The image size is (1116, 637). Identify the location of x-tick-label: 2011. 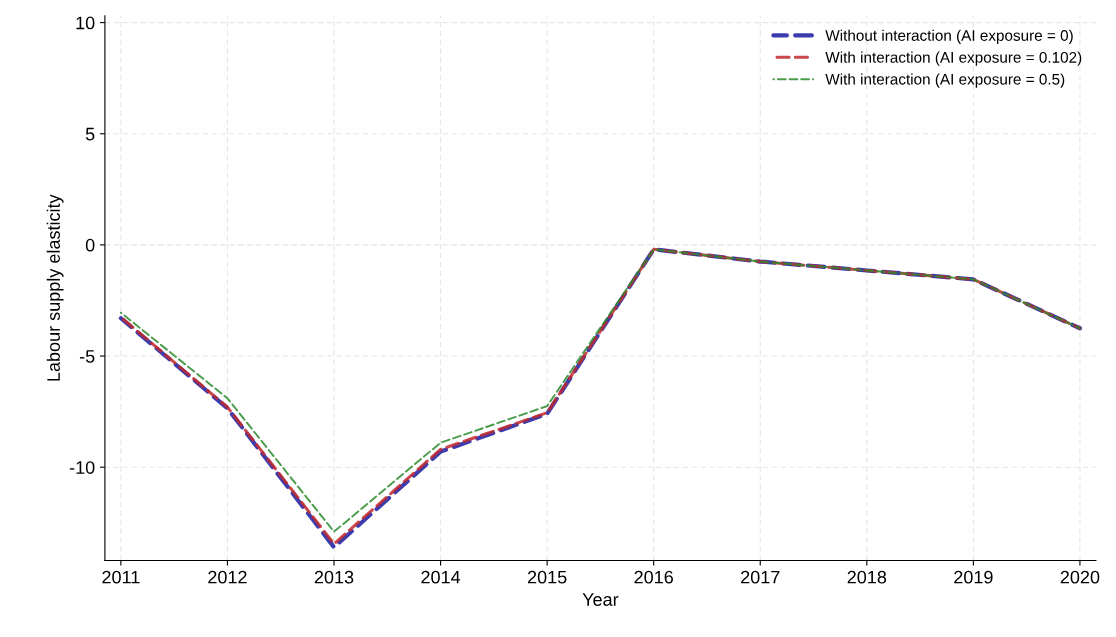
(121, 577).